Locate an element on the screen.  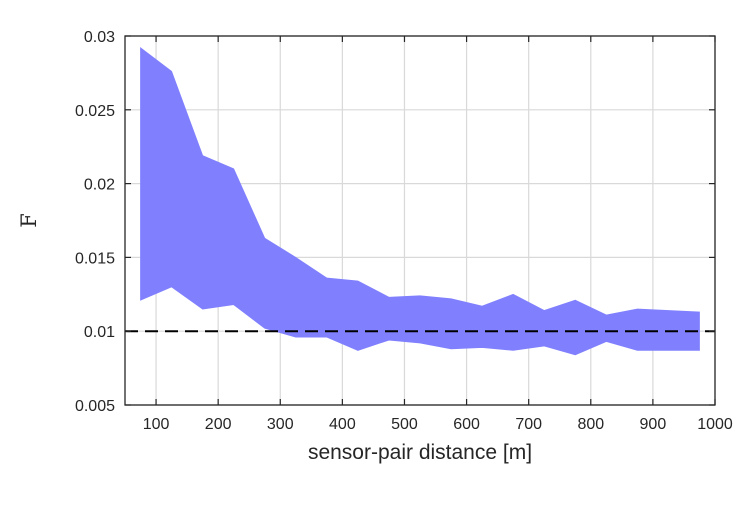
x-tick-label: 100 is located at coordinates (156, 424).